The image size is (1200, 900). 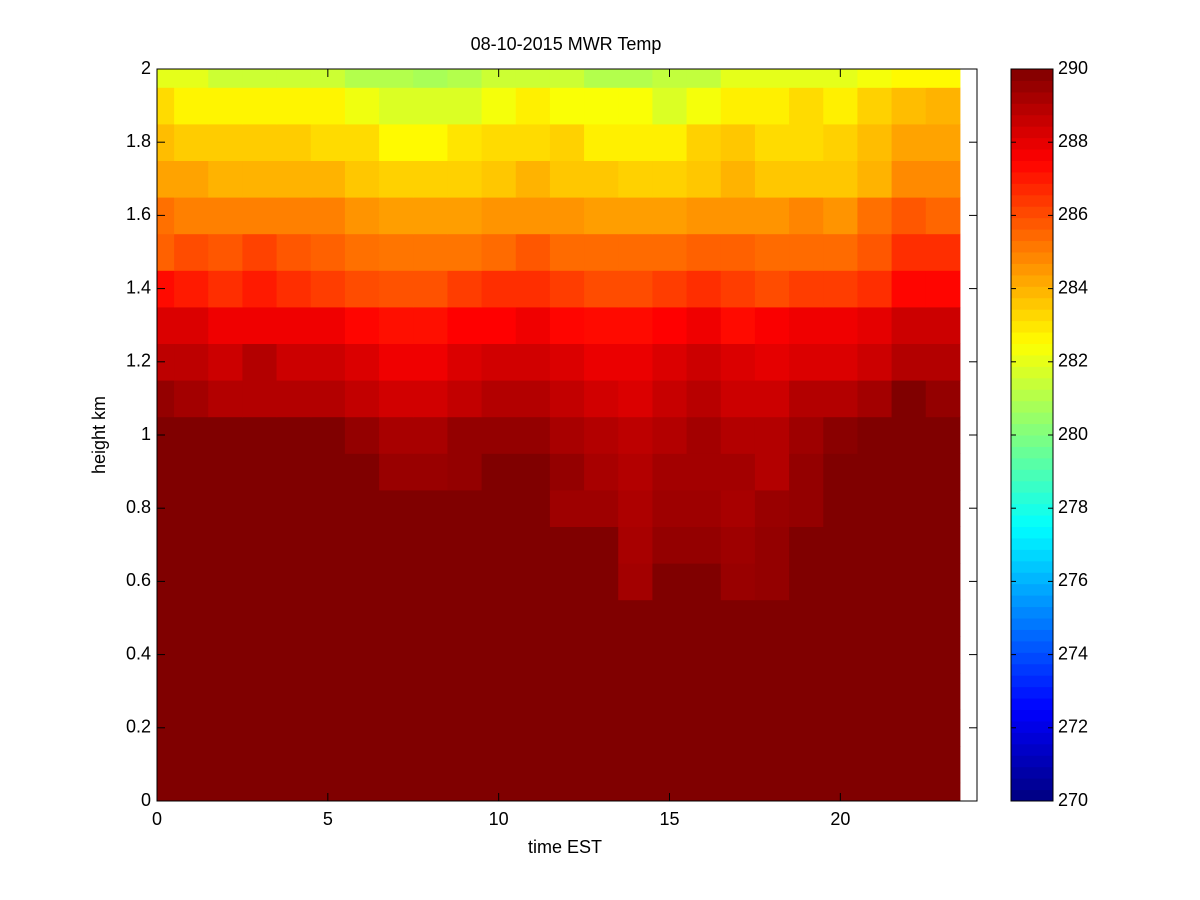 I want to click on x-tick-label: 5, so click(x=328, y=819).